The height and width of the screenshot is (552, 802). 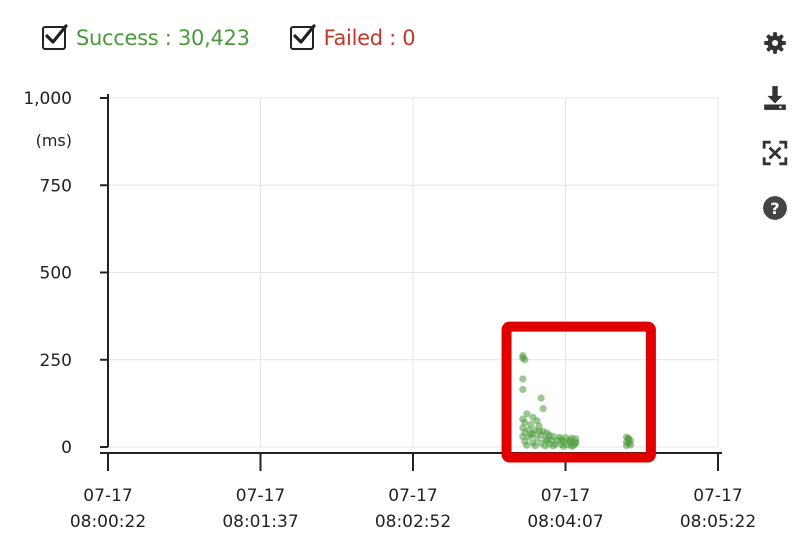 I want to click on highlight-rectangle, so click(x=578, y=392).